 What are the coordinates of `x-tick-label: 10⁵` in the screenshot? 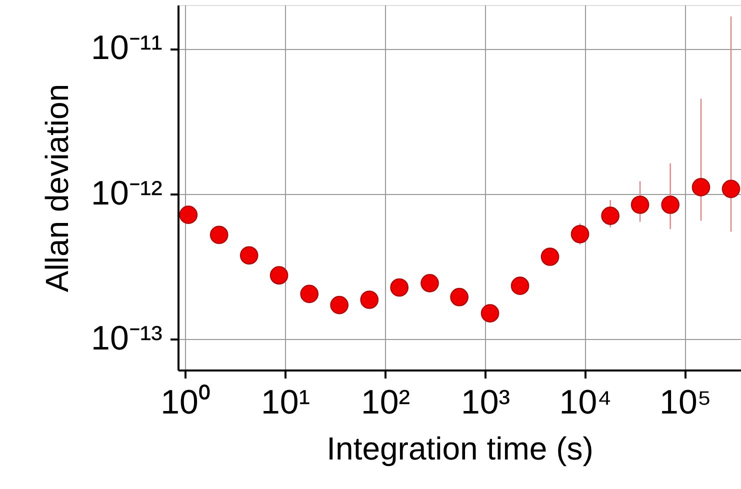 It's located at (686, 403).